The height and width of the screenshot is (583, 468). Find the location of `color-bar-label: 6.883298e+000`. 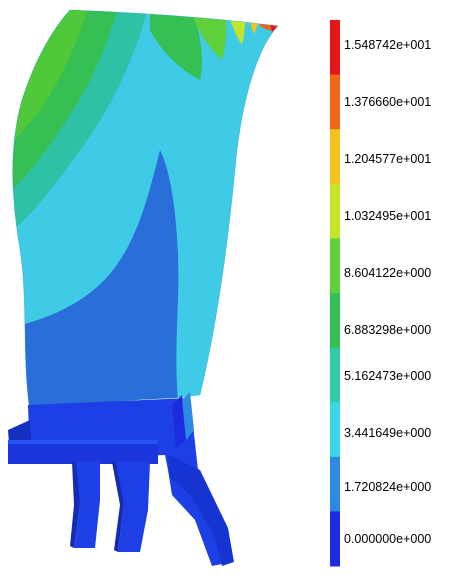

color-bar-label: 6.883298e+000 is located at coordinates (388, 330).